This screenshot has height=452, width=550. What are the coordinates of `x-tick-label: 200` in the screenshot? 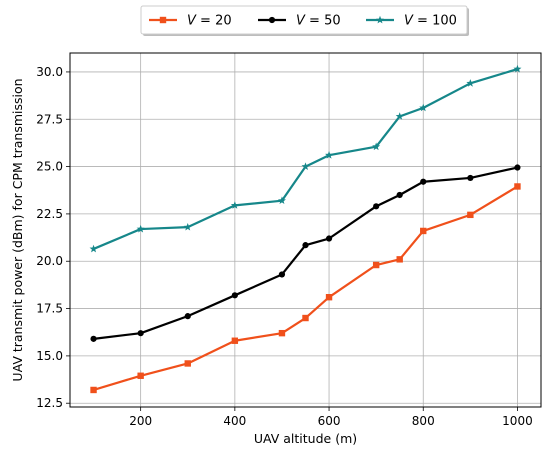 It's located at (140, 421).